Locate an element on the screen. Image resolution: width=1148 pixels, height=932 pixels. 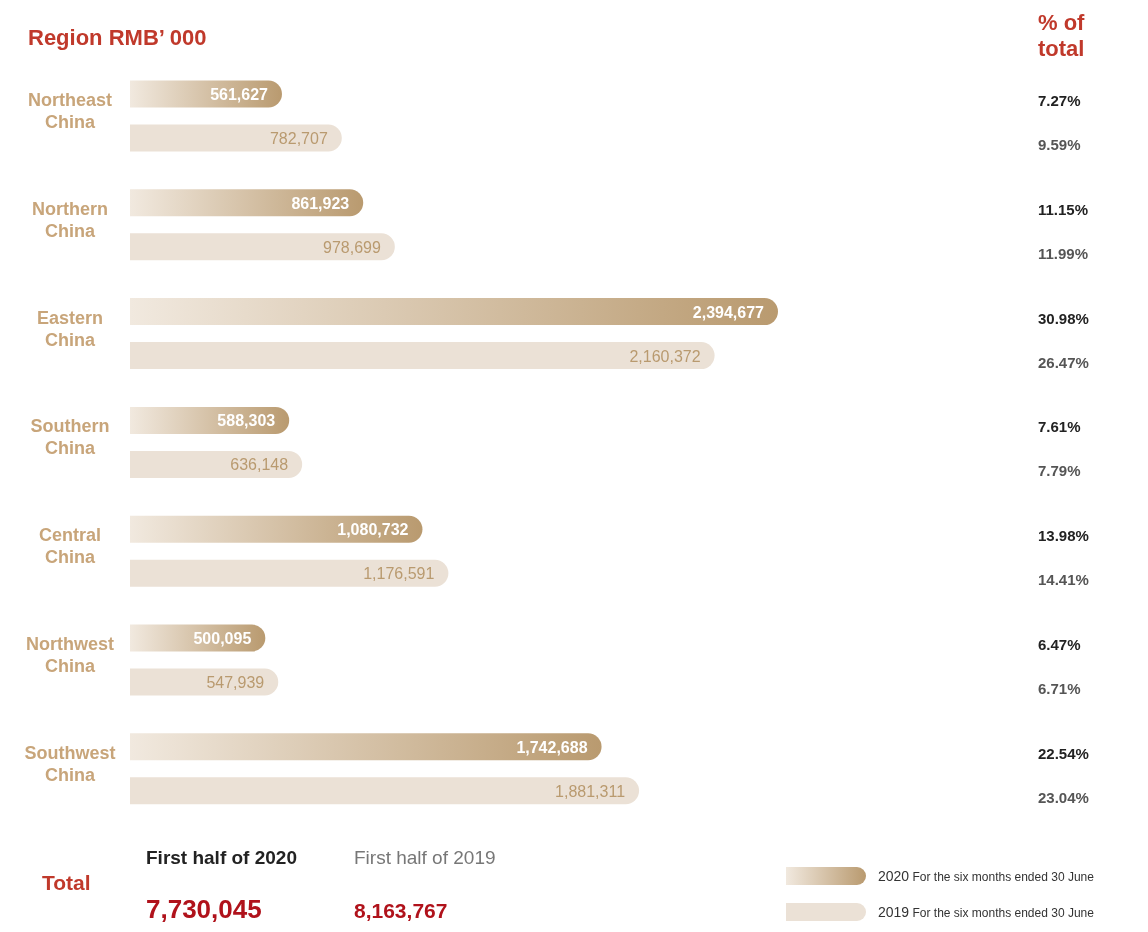
data-label: 1,080,732 is located at coordinates (373, 530).